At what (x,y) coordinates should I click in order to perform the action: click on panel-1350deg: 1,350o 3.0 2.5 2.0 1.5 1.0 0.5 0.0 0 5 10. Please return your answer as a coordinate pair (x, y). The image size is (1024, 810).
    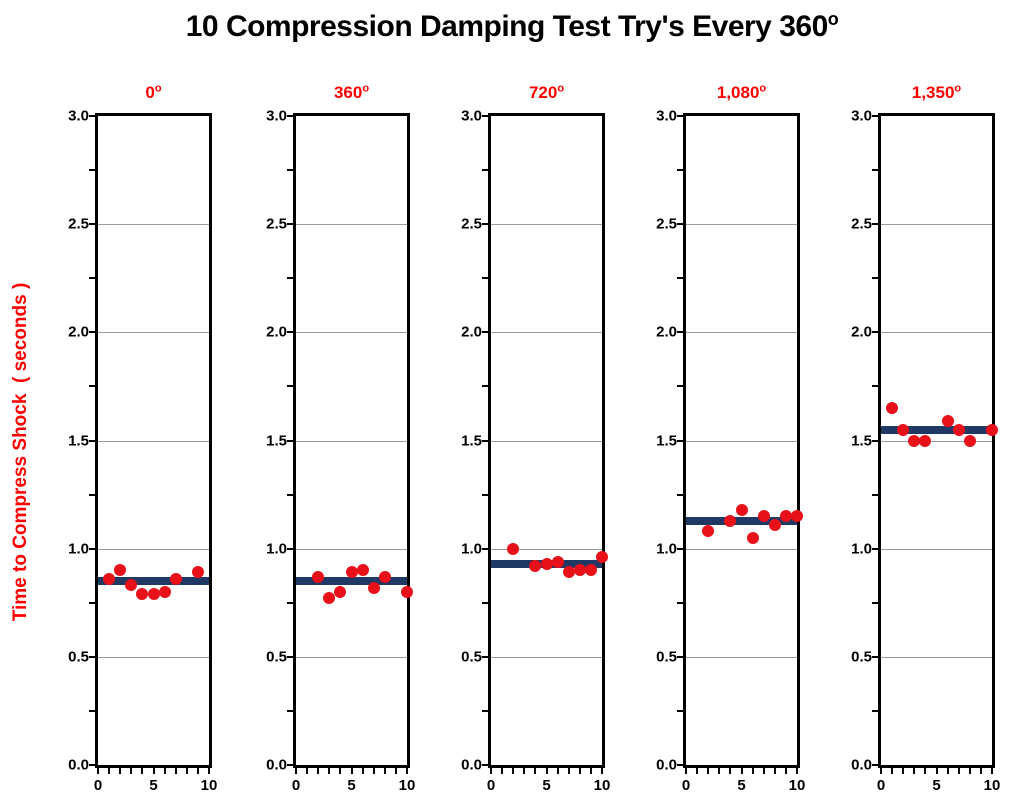
    Looking at the image, I should click on (925, 438).